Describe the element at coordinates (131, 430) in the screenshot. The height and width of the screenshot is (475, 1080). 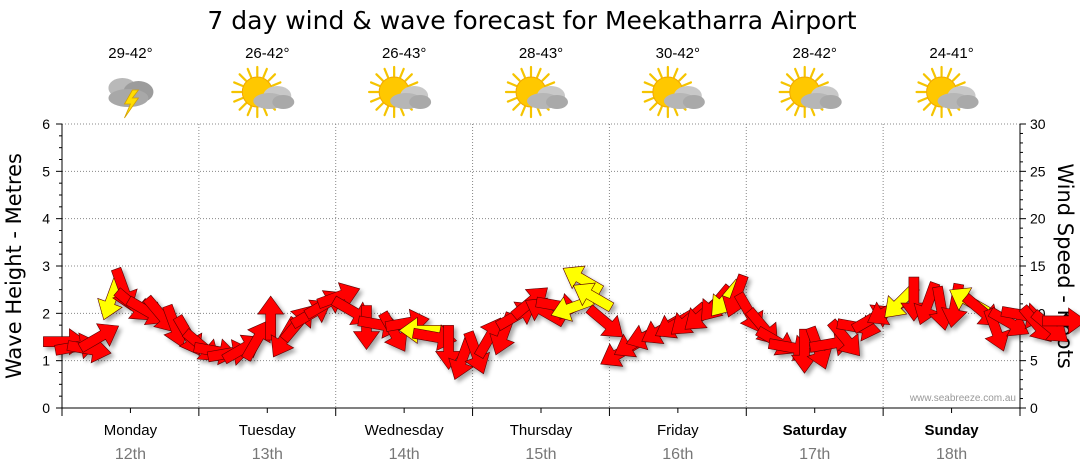
I see `day-name-label: Monday` at that location.